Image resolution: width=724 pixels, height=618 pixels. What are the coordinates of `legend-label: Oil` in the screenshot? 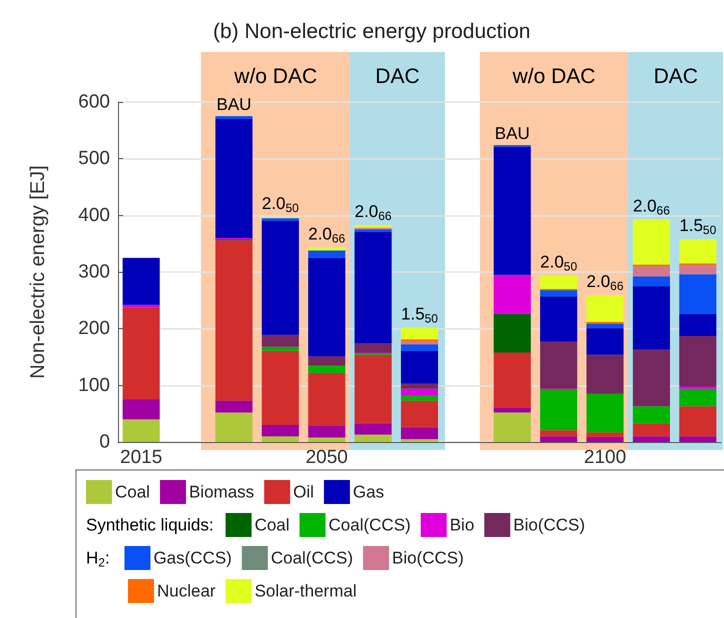 It's located at (303, 492).